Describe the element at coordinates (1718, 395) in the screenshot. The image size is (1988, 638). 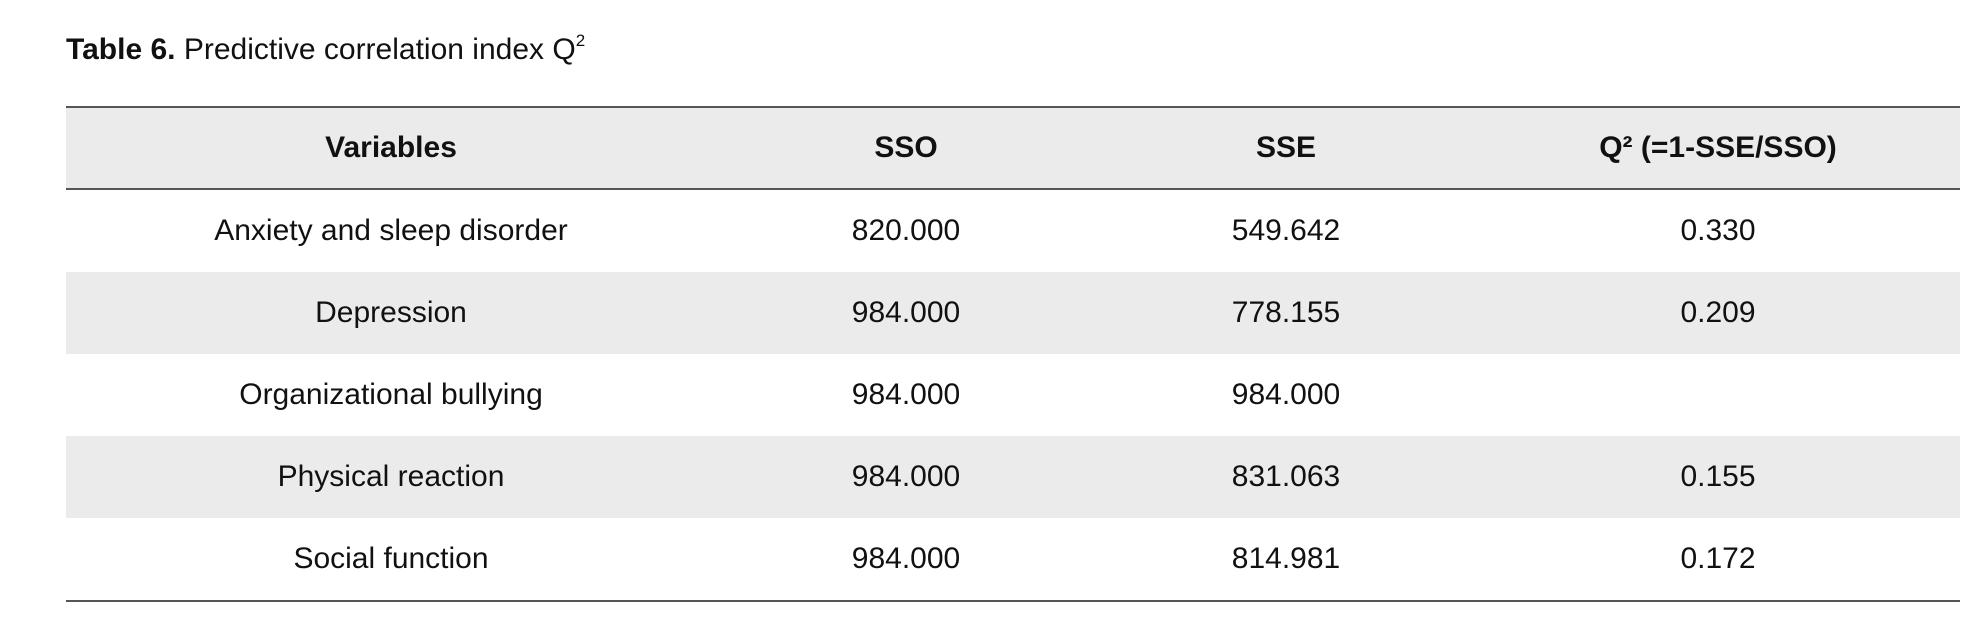
I see `cell-q2` at that location.